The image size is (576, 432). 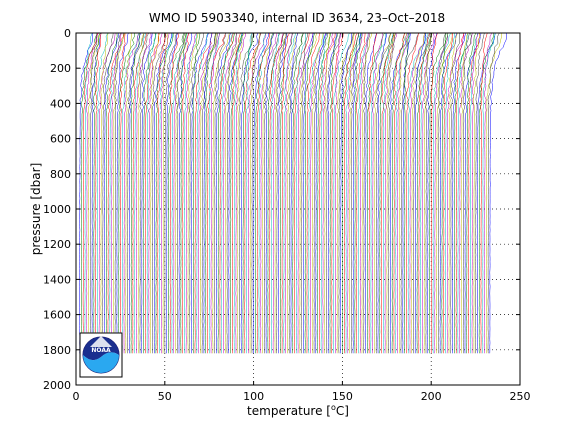 What do you see at coordinates (253, 396) in the screenshot?
I see `x-tick-label: 100` at bounding box center [253, 396].